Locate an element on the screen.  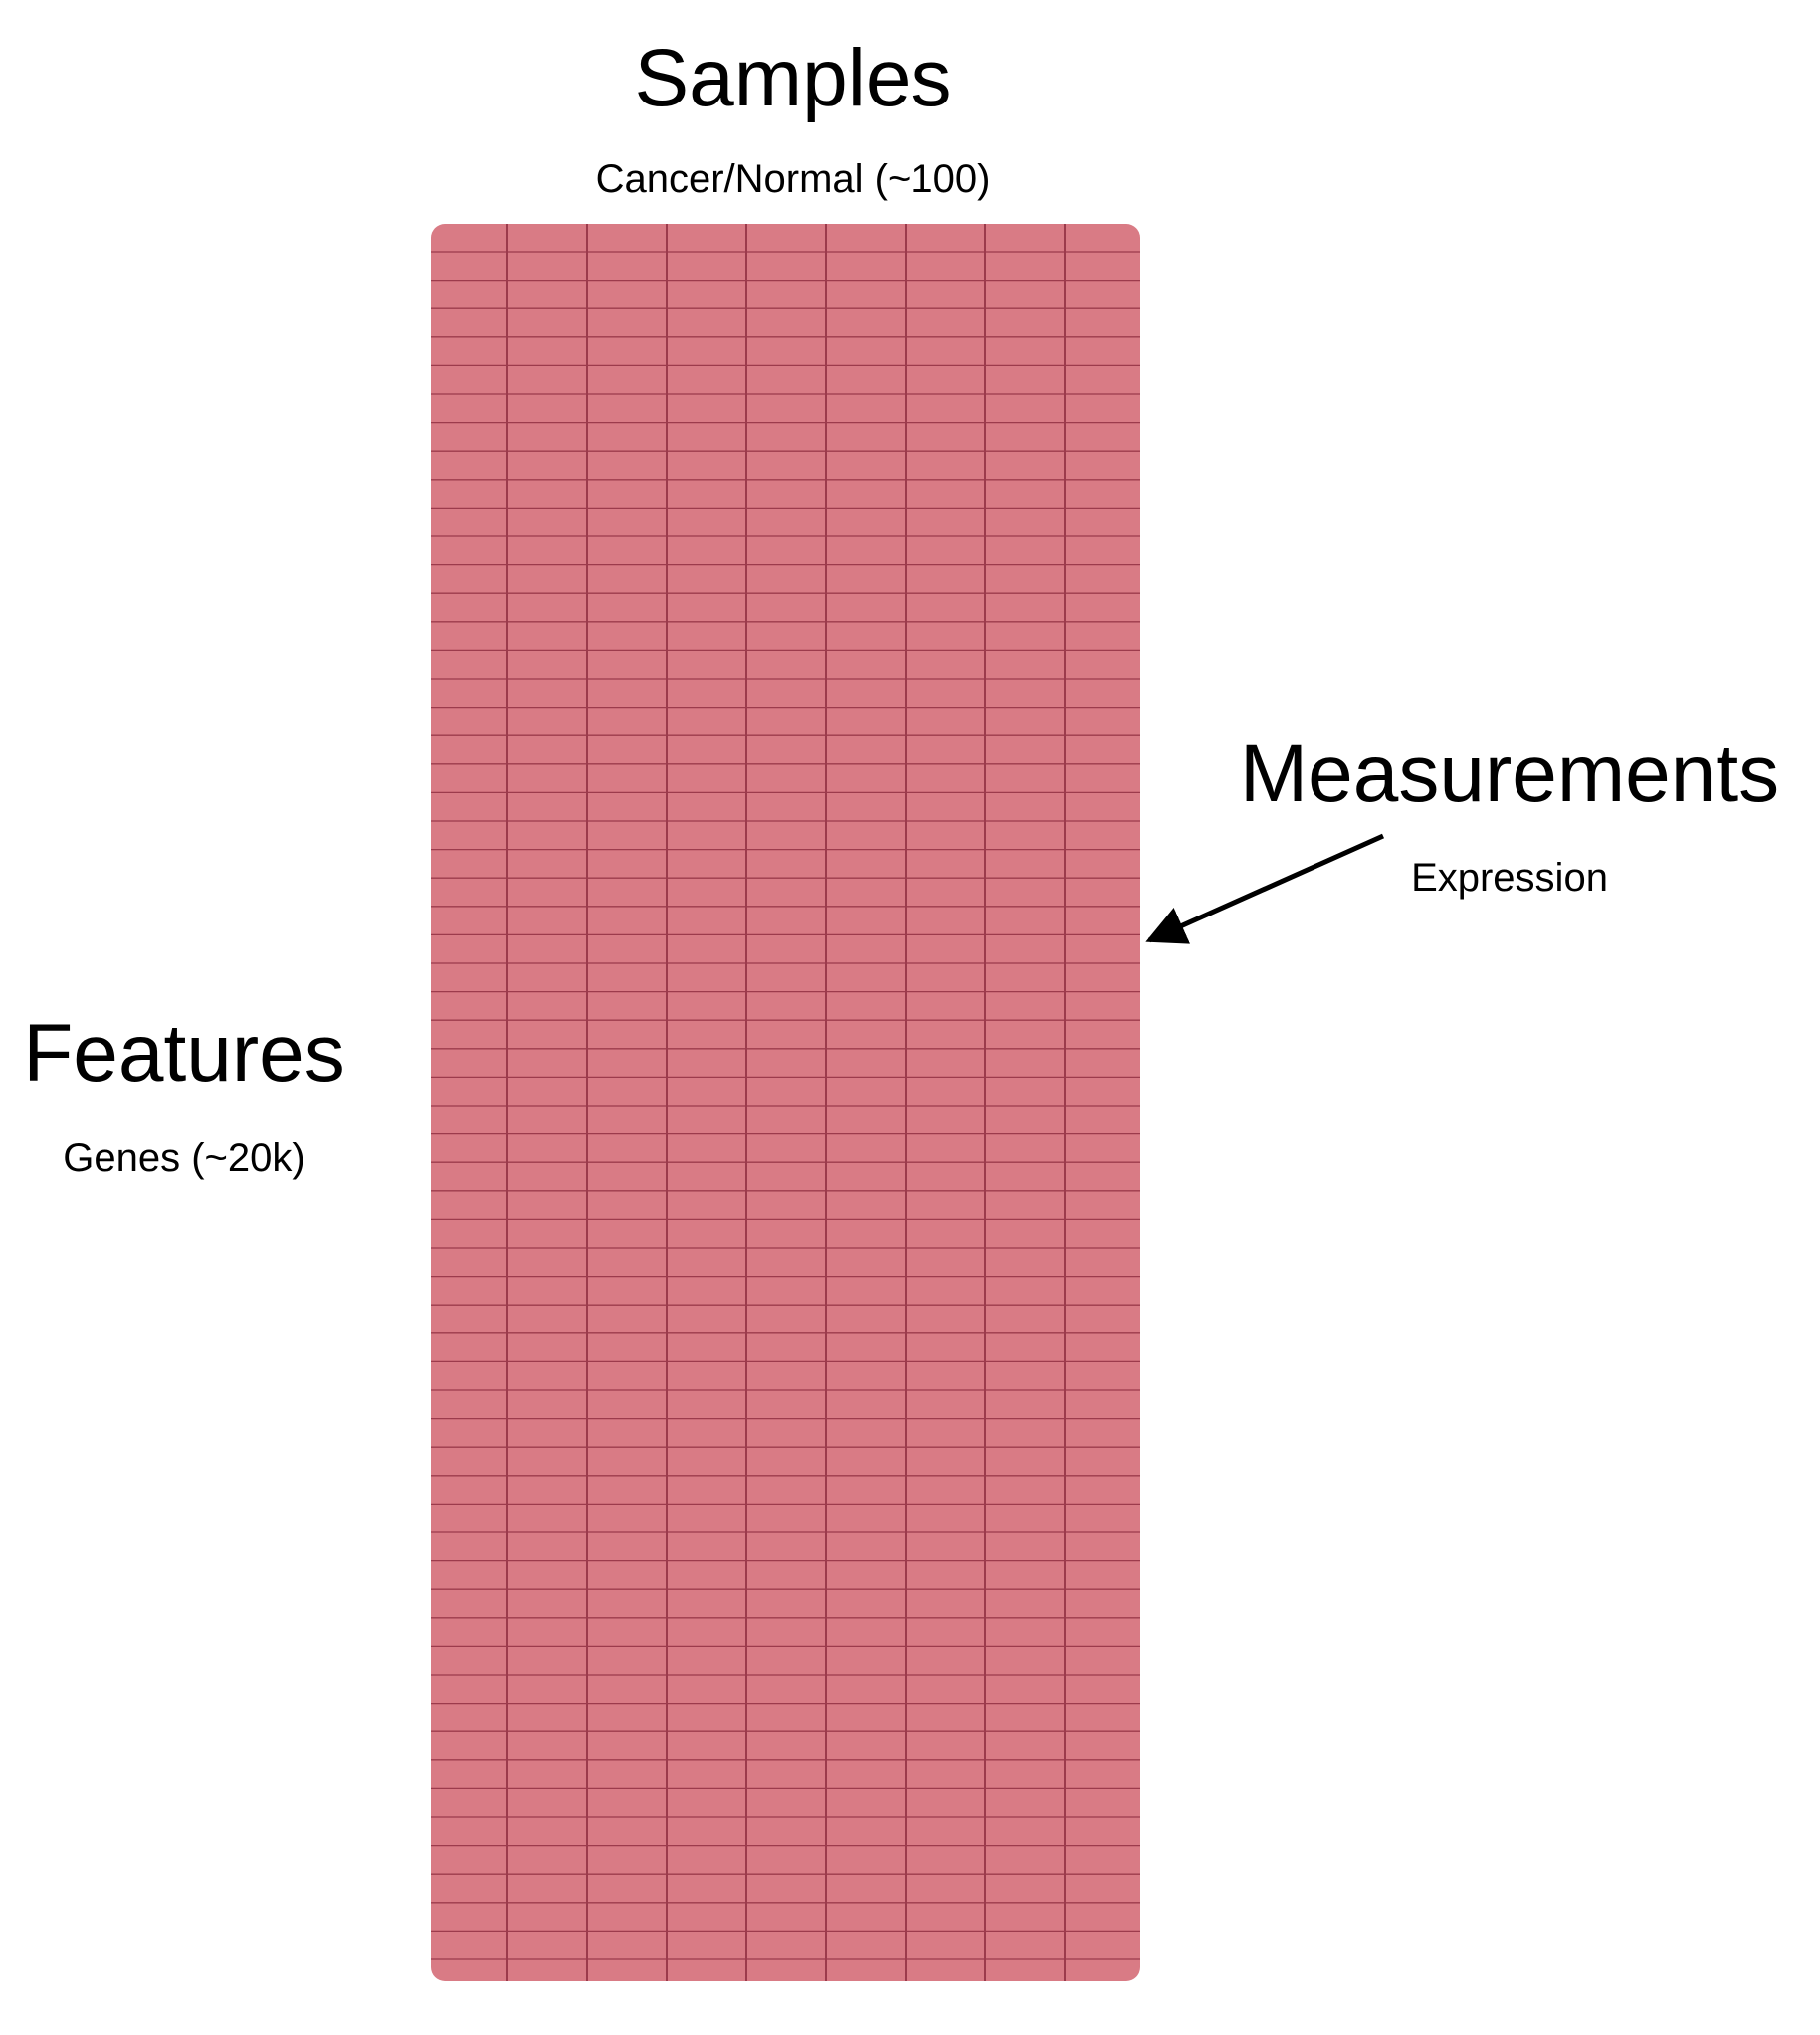
samples-title: Samples is located at coordinates (793, 78).